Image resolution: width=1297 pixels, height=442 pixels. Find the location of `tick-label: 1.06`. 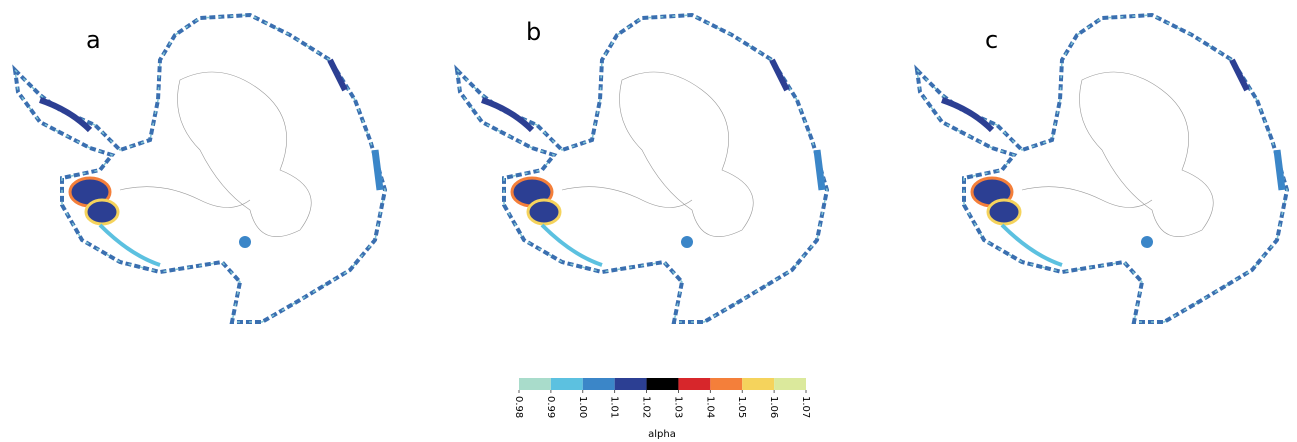

tick-label: 1.06 is located at coordinates (773, 407).